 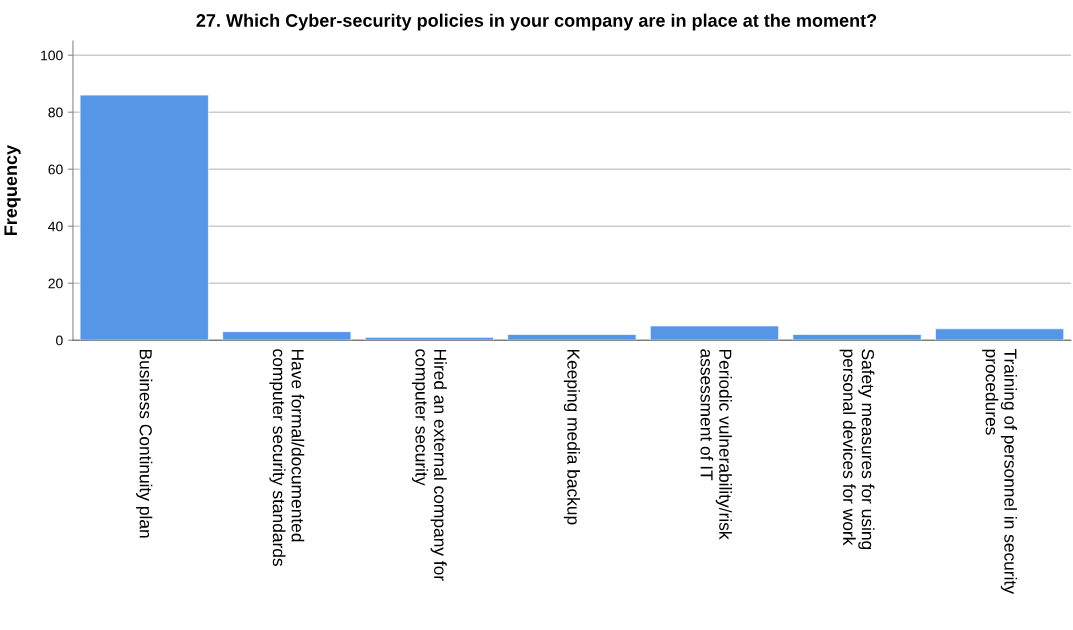 What do you see at coordinates (287, 457) in the screenshot?
I see `x-tick-label: Have formal/documented computer security standards` at bounding box center [287, 457].